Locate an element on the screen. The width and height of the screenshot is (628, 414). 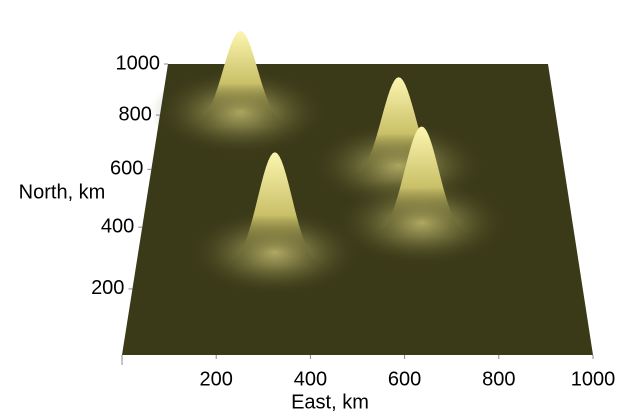
x-tick-label: 200 is located at coordinates (216, 379).